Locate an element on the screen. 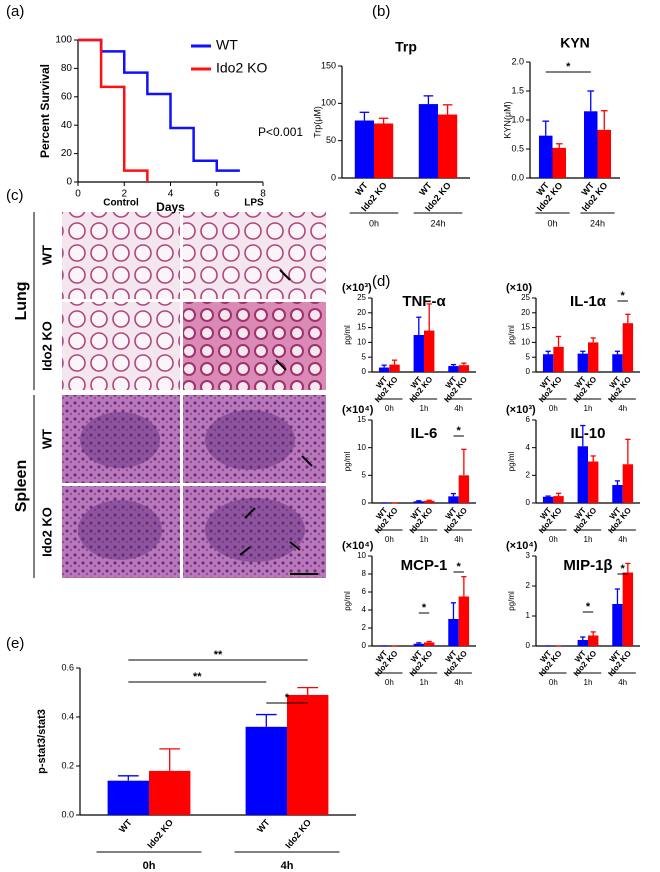  y-tick-label: 100 is located at coordinates (328, 103).